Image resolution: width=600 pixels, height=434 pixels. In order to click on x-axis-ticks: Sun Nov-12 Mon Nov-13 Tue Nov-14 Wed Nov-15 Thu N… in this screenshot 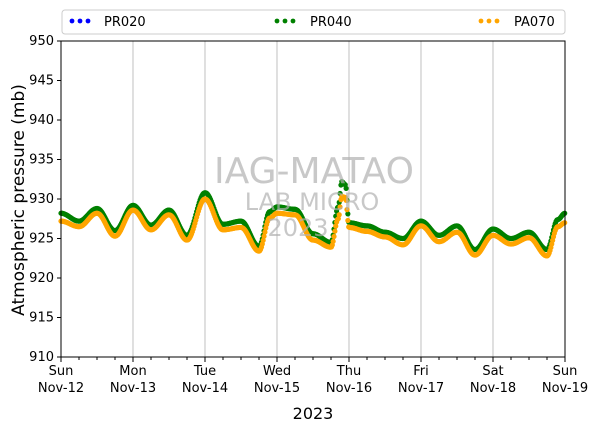, I will do `click(313, 376)`.